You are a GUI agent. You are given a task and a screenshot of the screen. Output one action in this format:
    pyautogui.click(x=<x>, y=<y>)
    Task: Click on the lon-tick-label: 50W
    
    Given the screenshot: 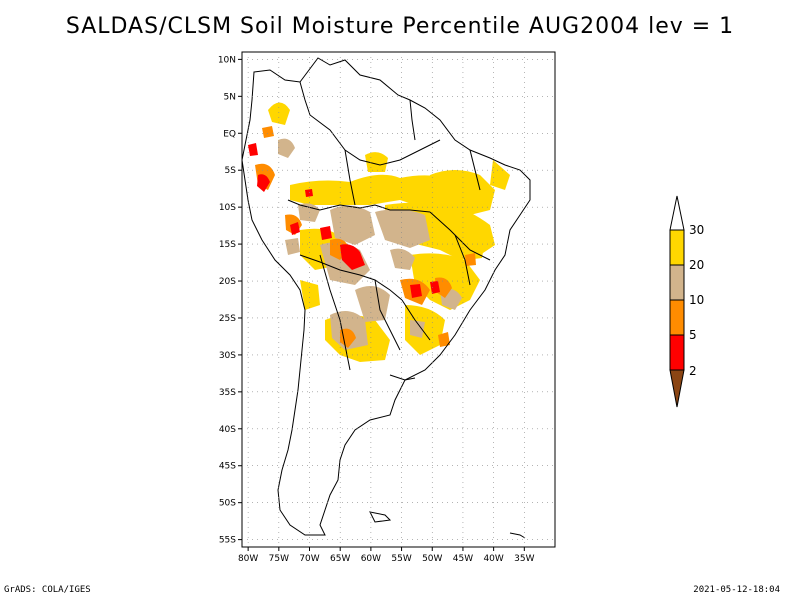 What is the action you would take?
    pyautogui.click(x=432, y=559)
    